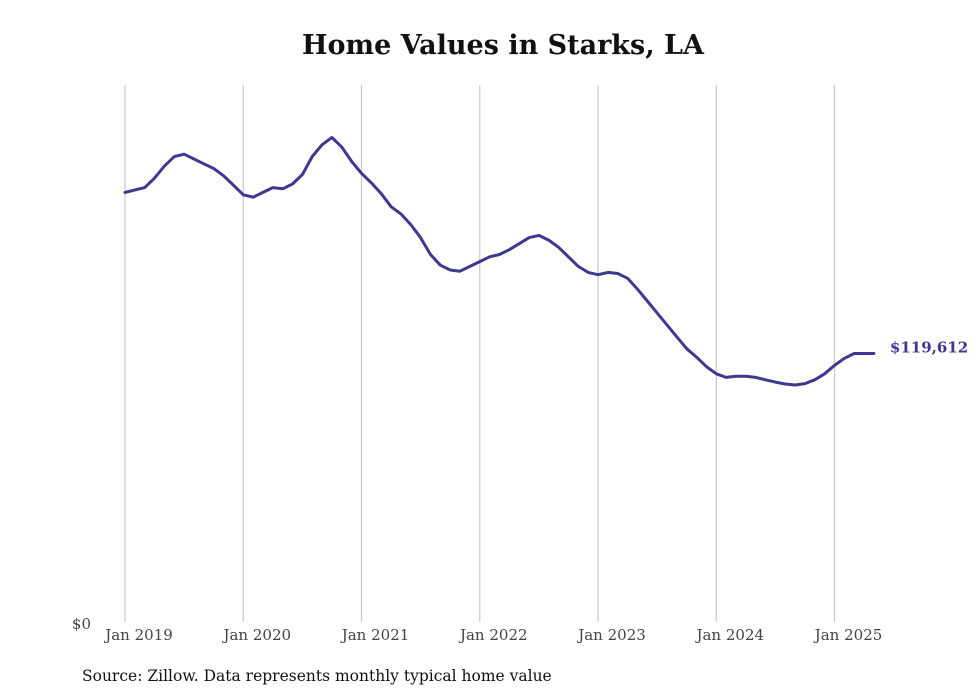 The width and height of the screenshot is (980, 699). What do you see at coordinates (256, 635) in the screenshot?
I see `x-tick-label: Jan 2020` at bounding box center [256, 635].